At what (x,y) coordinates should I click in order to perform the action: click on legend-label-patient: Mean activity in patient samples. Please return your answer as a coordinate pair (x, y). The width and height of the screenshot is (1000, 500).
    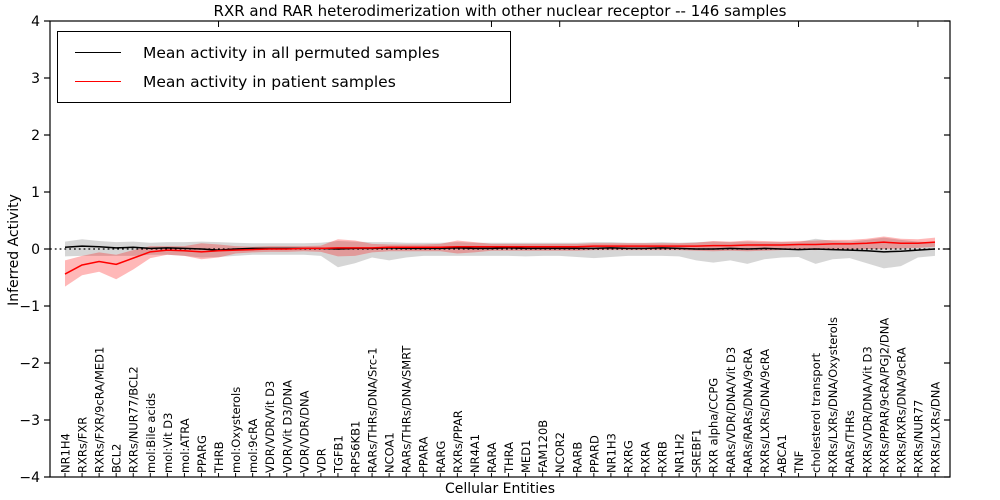
    Looking at the image, I should click on (269, 81).